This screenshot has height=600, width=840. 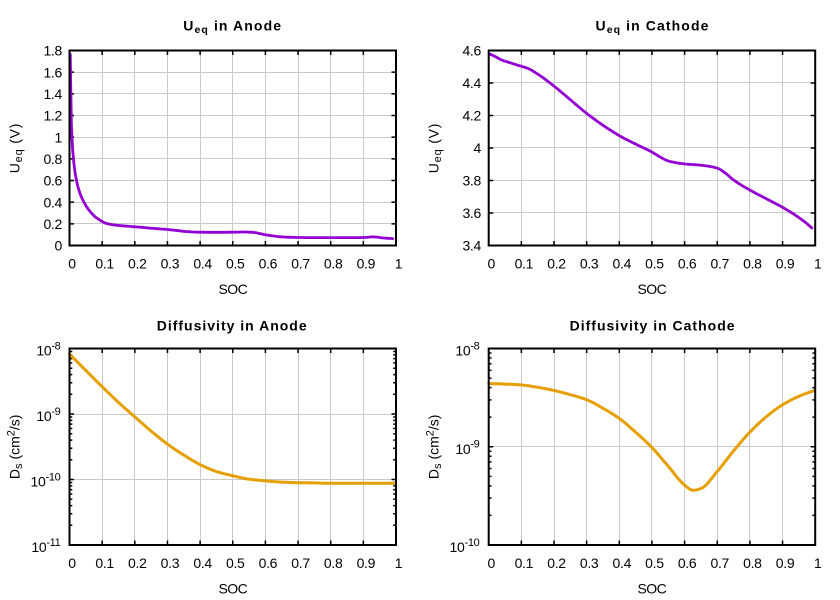 What do you see at coordinates (471, 181) in the screenshot?
I see `svg-text: 3.8` at bounding box center [471, 181].